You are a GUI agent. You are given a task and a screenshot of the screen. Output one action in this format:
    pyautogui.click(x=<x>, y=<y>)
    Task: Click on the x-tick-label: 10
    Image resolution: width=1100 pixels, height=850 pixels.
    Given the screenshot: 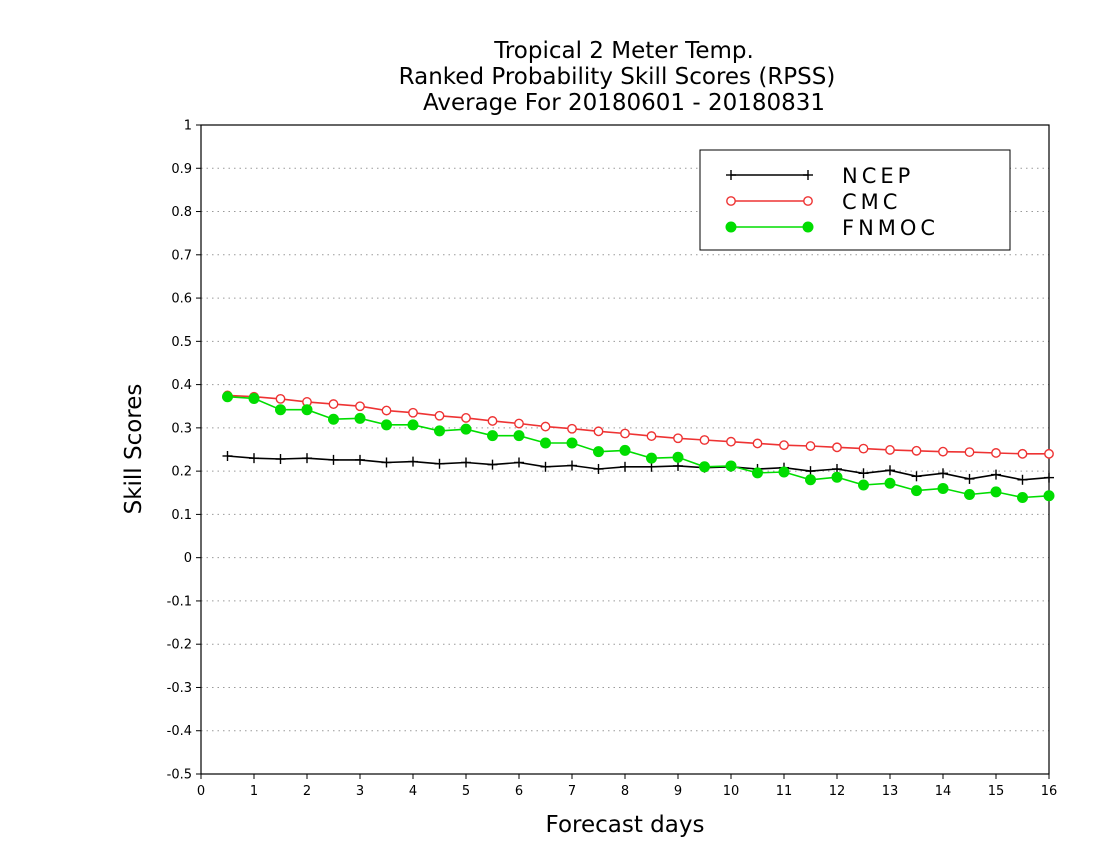 What is the action you would take?
    pyautogui.click(x=731, y=791)
    